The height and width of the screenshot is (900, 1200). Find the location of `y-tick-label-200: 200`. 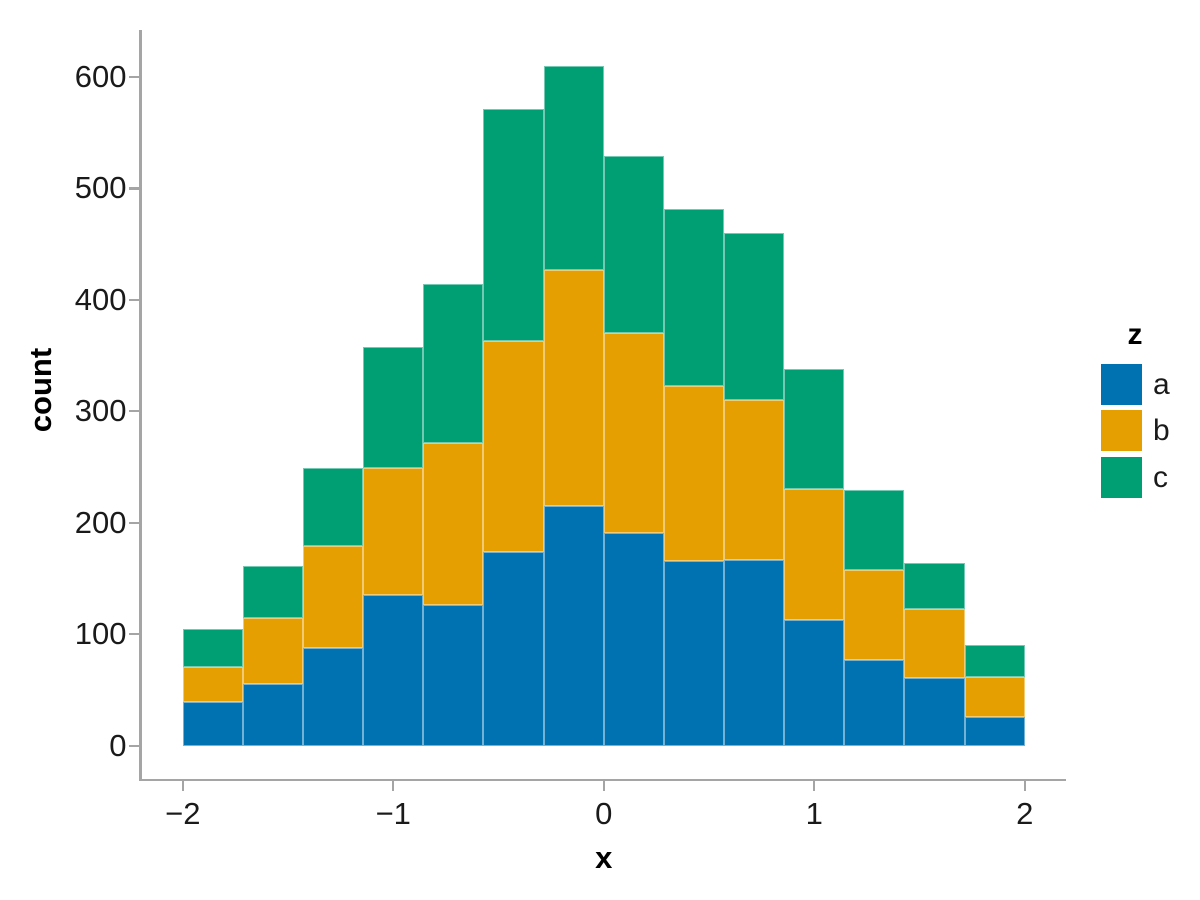

y-tick-label-200: 200 is located at coordinates (100, 522).